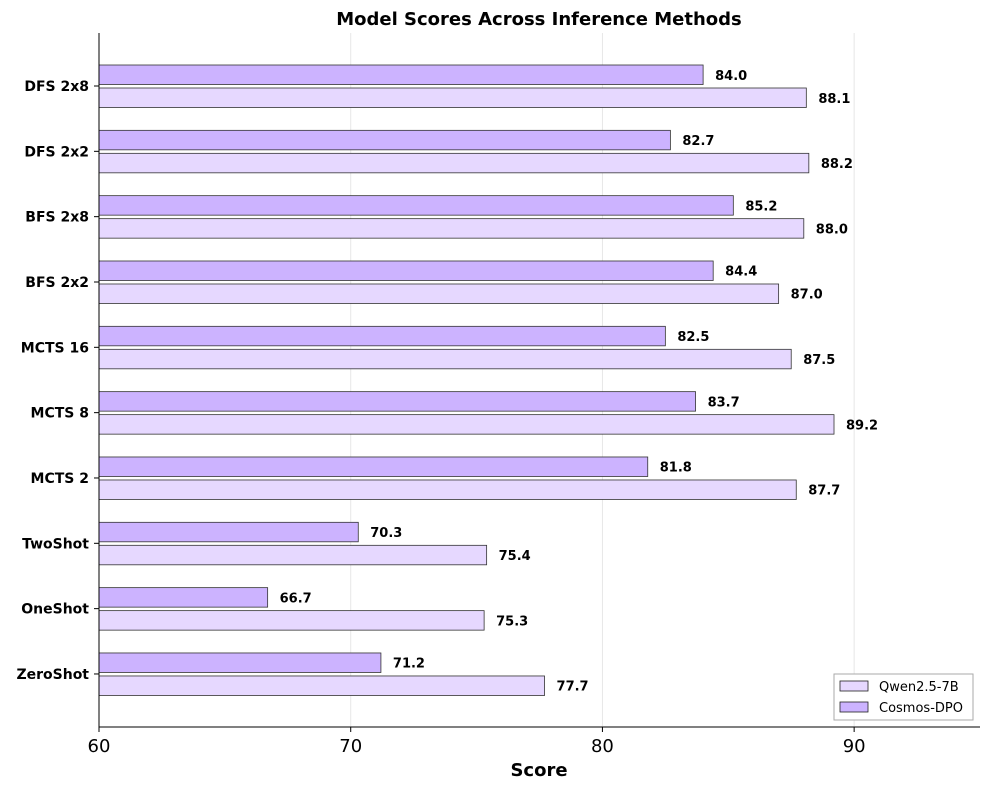  What do you see at coordinates (807, 295) in the screenshot?
I see `data-label: 87.0` at bounding box center [807, 295].